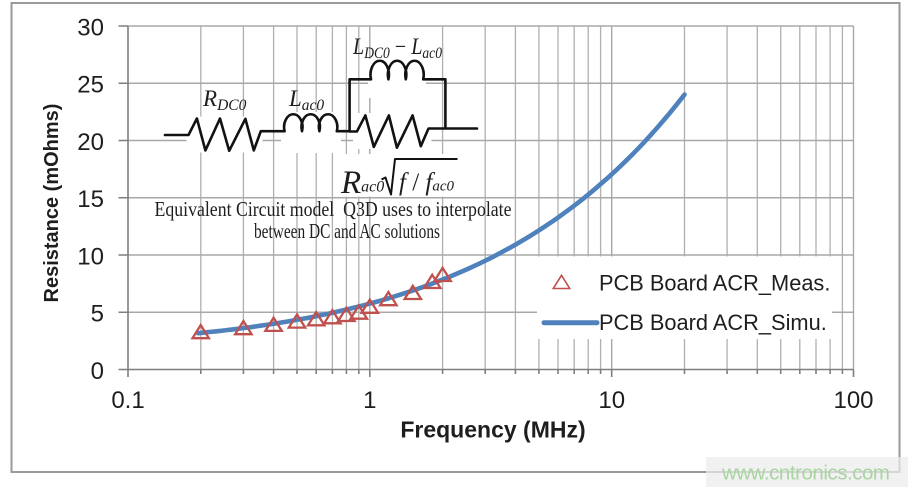  What do you see at coordinates (97, 314) in the screenshot?
I see `svg-text: 5` at bounding box center [97, 314].